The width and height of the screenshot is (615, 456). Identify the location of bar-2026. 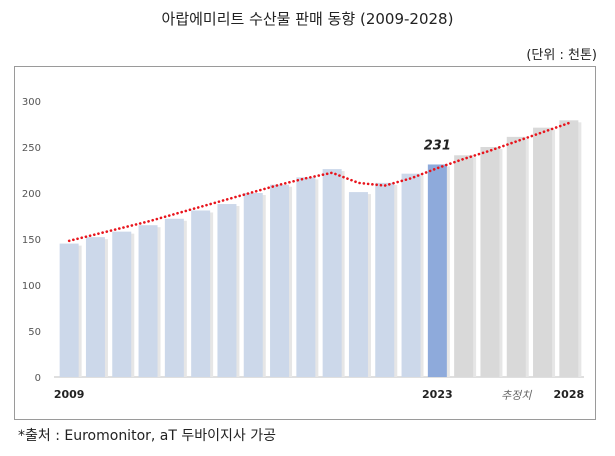
(516, 256).